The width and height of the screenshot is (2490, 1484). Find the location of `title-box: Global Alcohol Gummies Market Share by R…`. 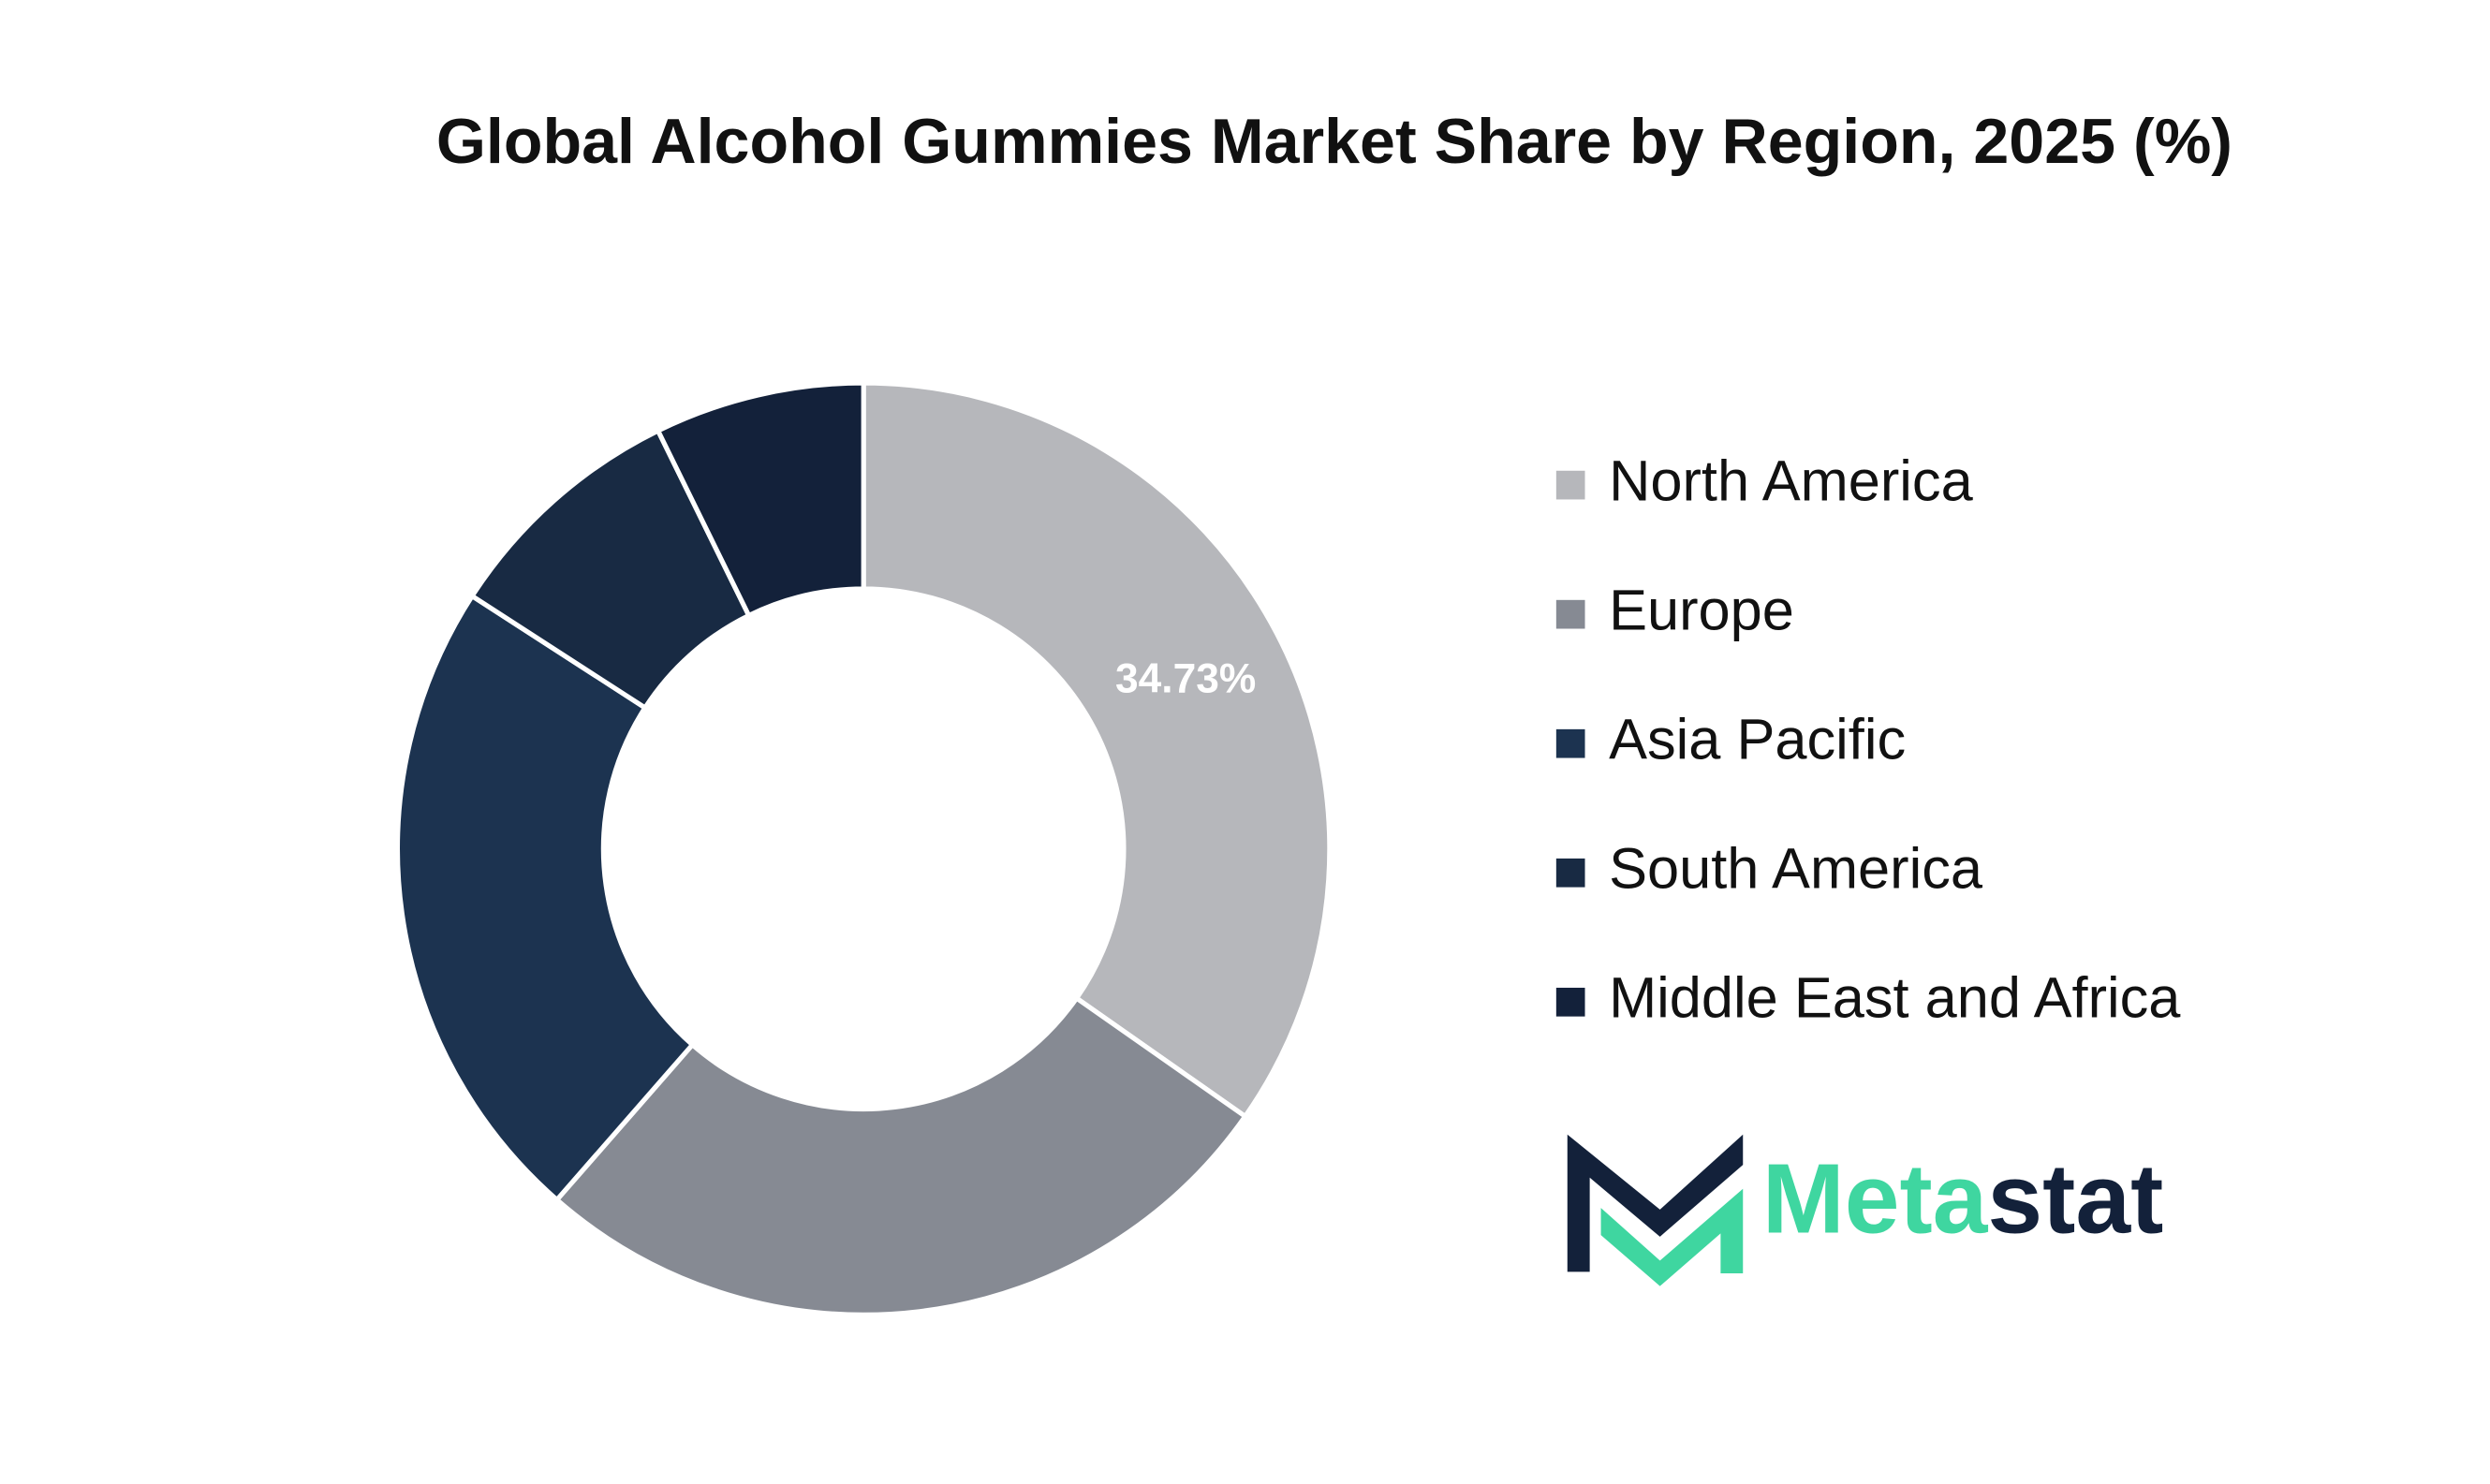

title-box: Global Alcohol Gummies Market Share by R… is located at coordinates (1334, 142).